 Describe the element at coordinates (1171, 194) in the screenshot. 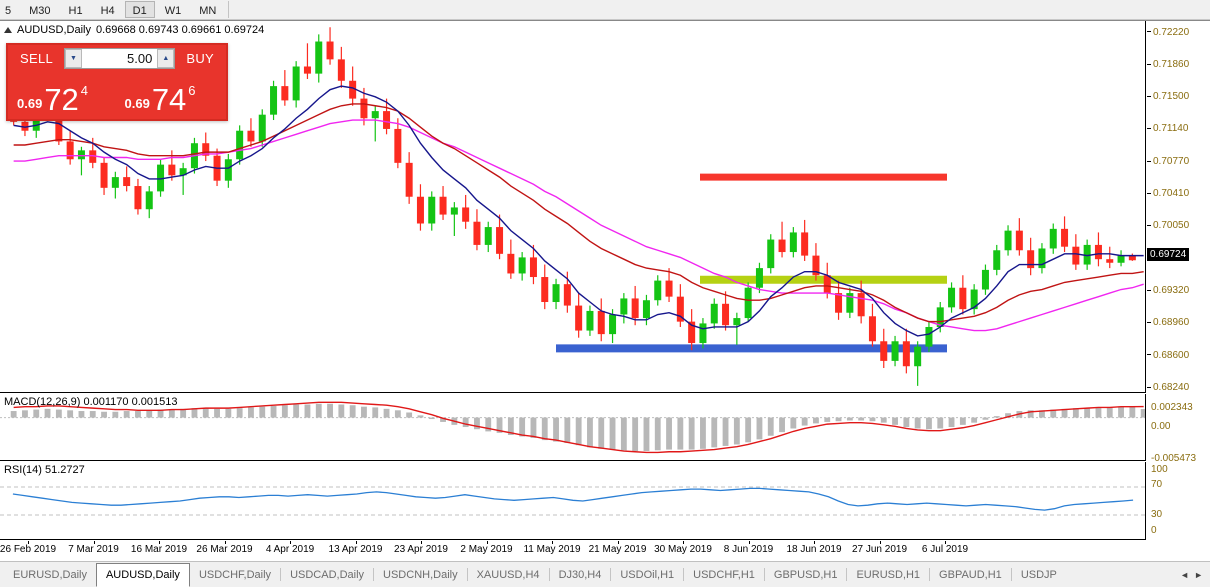

I see `price-axis-tick-label: 0.70410` at that location.